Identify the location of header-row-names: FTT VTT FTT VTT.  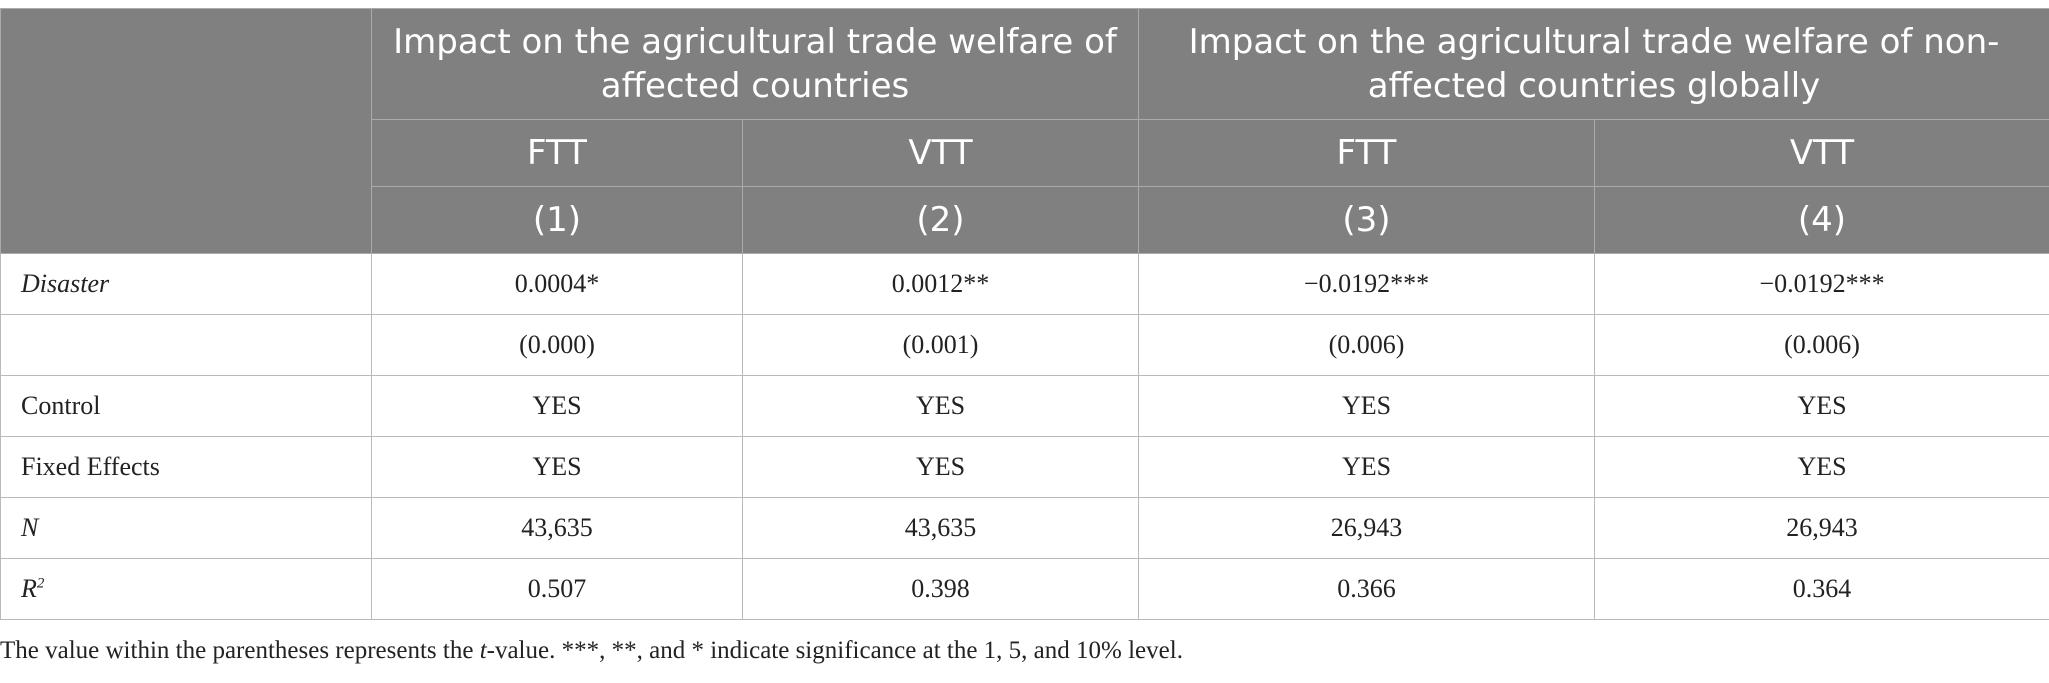
(1025, 153).